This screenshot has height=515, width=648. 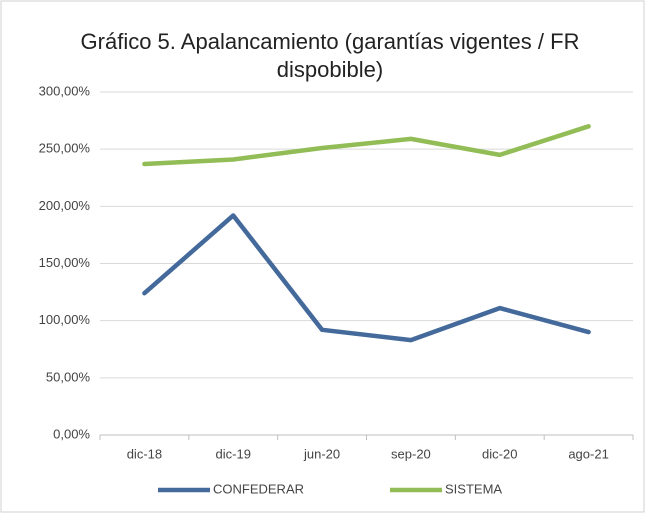 I want to click on y-tick-label: 100,00%, so click(x=65, y=319).